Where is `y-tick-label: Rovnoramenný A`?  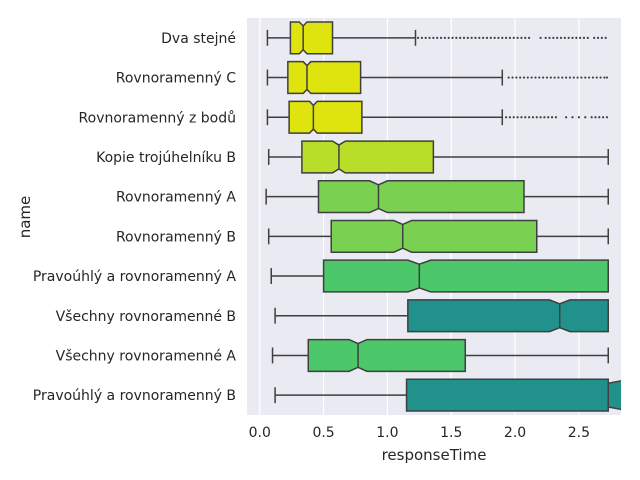 y-tick-label: Rovnoramenný A is located at coordinates (176, 198).